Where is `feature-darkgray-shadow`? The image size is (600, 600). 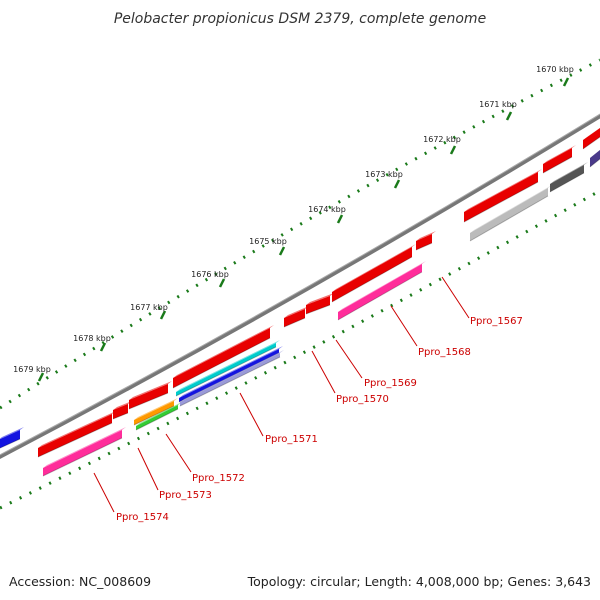
feature-darkgray-shadow is located at coordinates (567, 182).